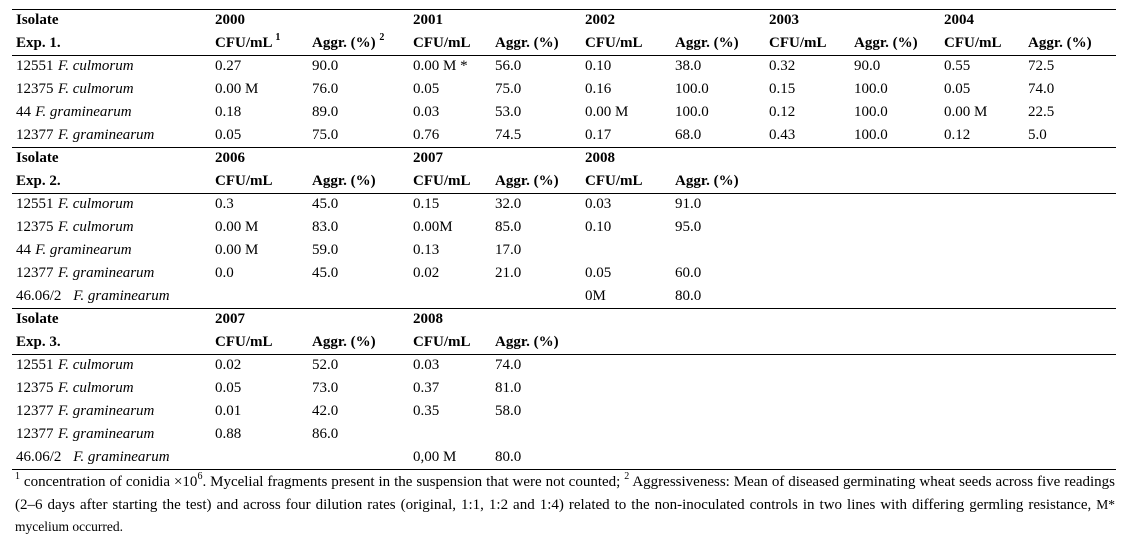 The image size is (1128, 545). What do you see at coordinates (224, 273) in the screenshot?
I see `cfu-value: 0.0` at bounding box center [224, 273].